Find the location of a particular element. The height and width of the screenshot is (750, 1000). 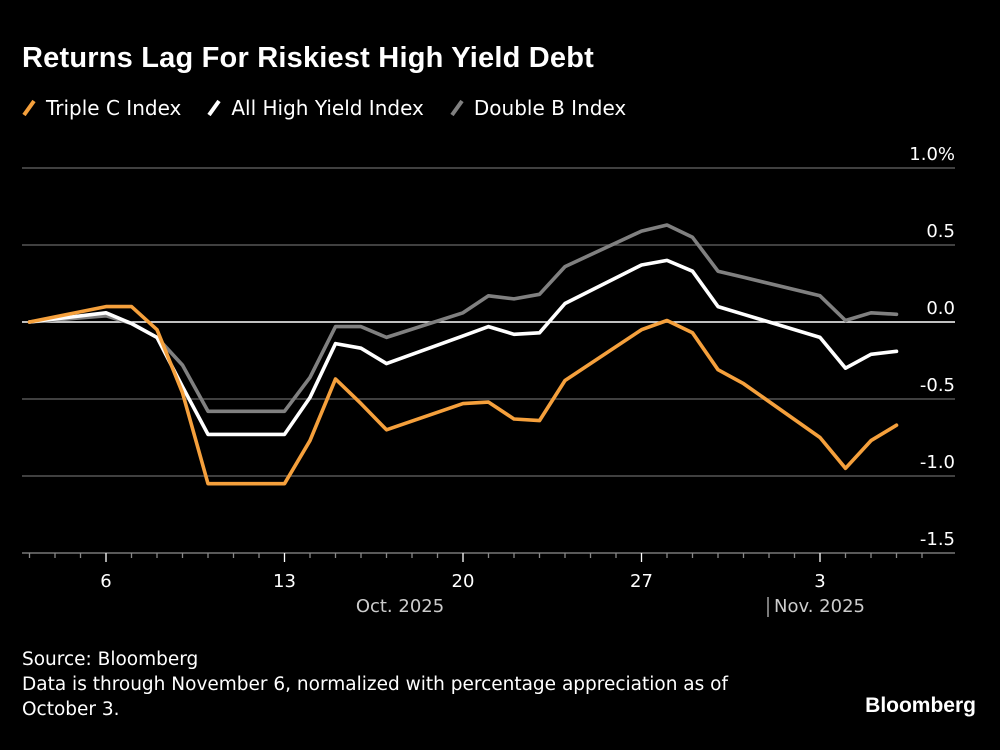

legend-item-triple-c: Triple C Index is located at coordinates (101, 108).